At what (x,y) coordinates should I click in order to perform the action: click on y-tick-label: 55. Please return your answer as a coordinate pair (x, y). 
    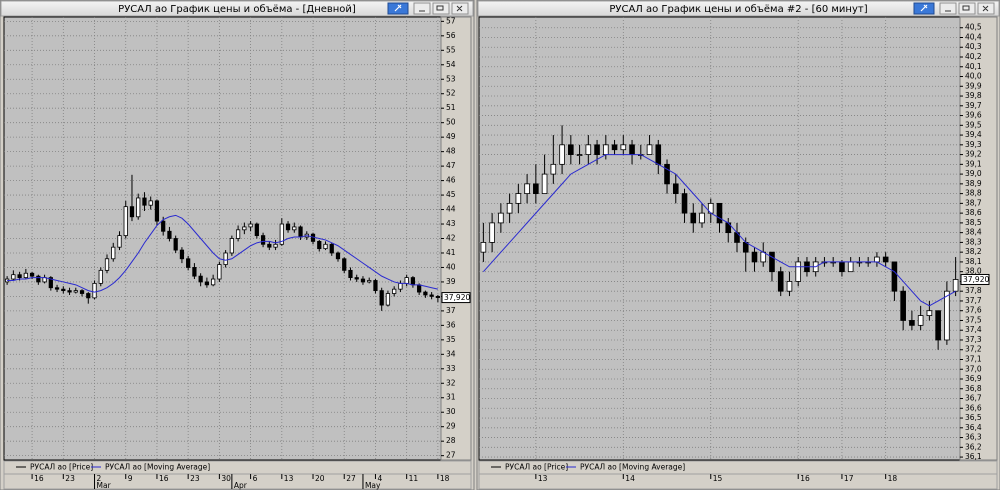
    Looking at the image, I should click on (451, 49).